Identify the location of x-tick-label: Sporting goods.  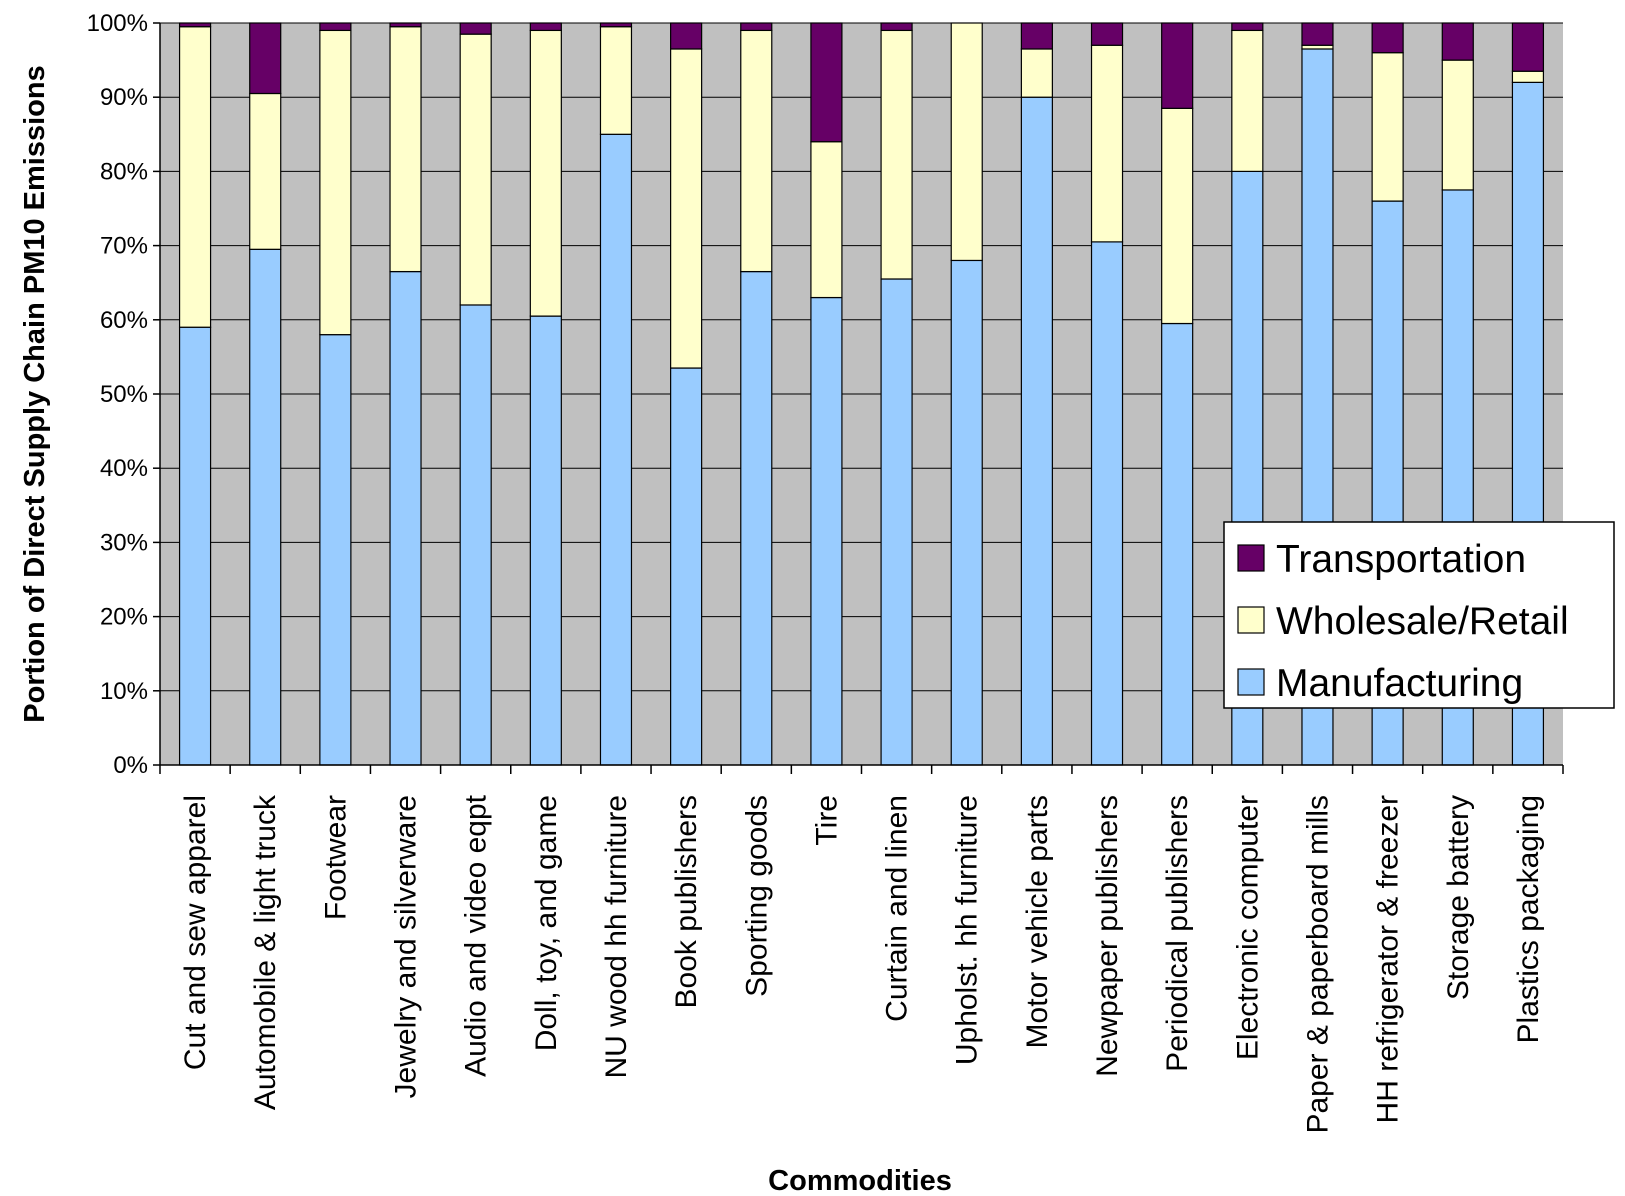
(756, 896).